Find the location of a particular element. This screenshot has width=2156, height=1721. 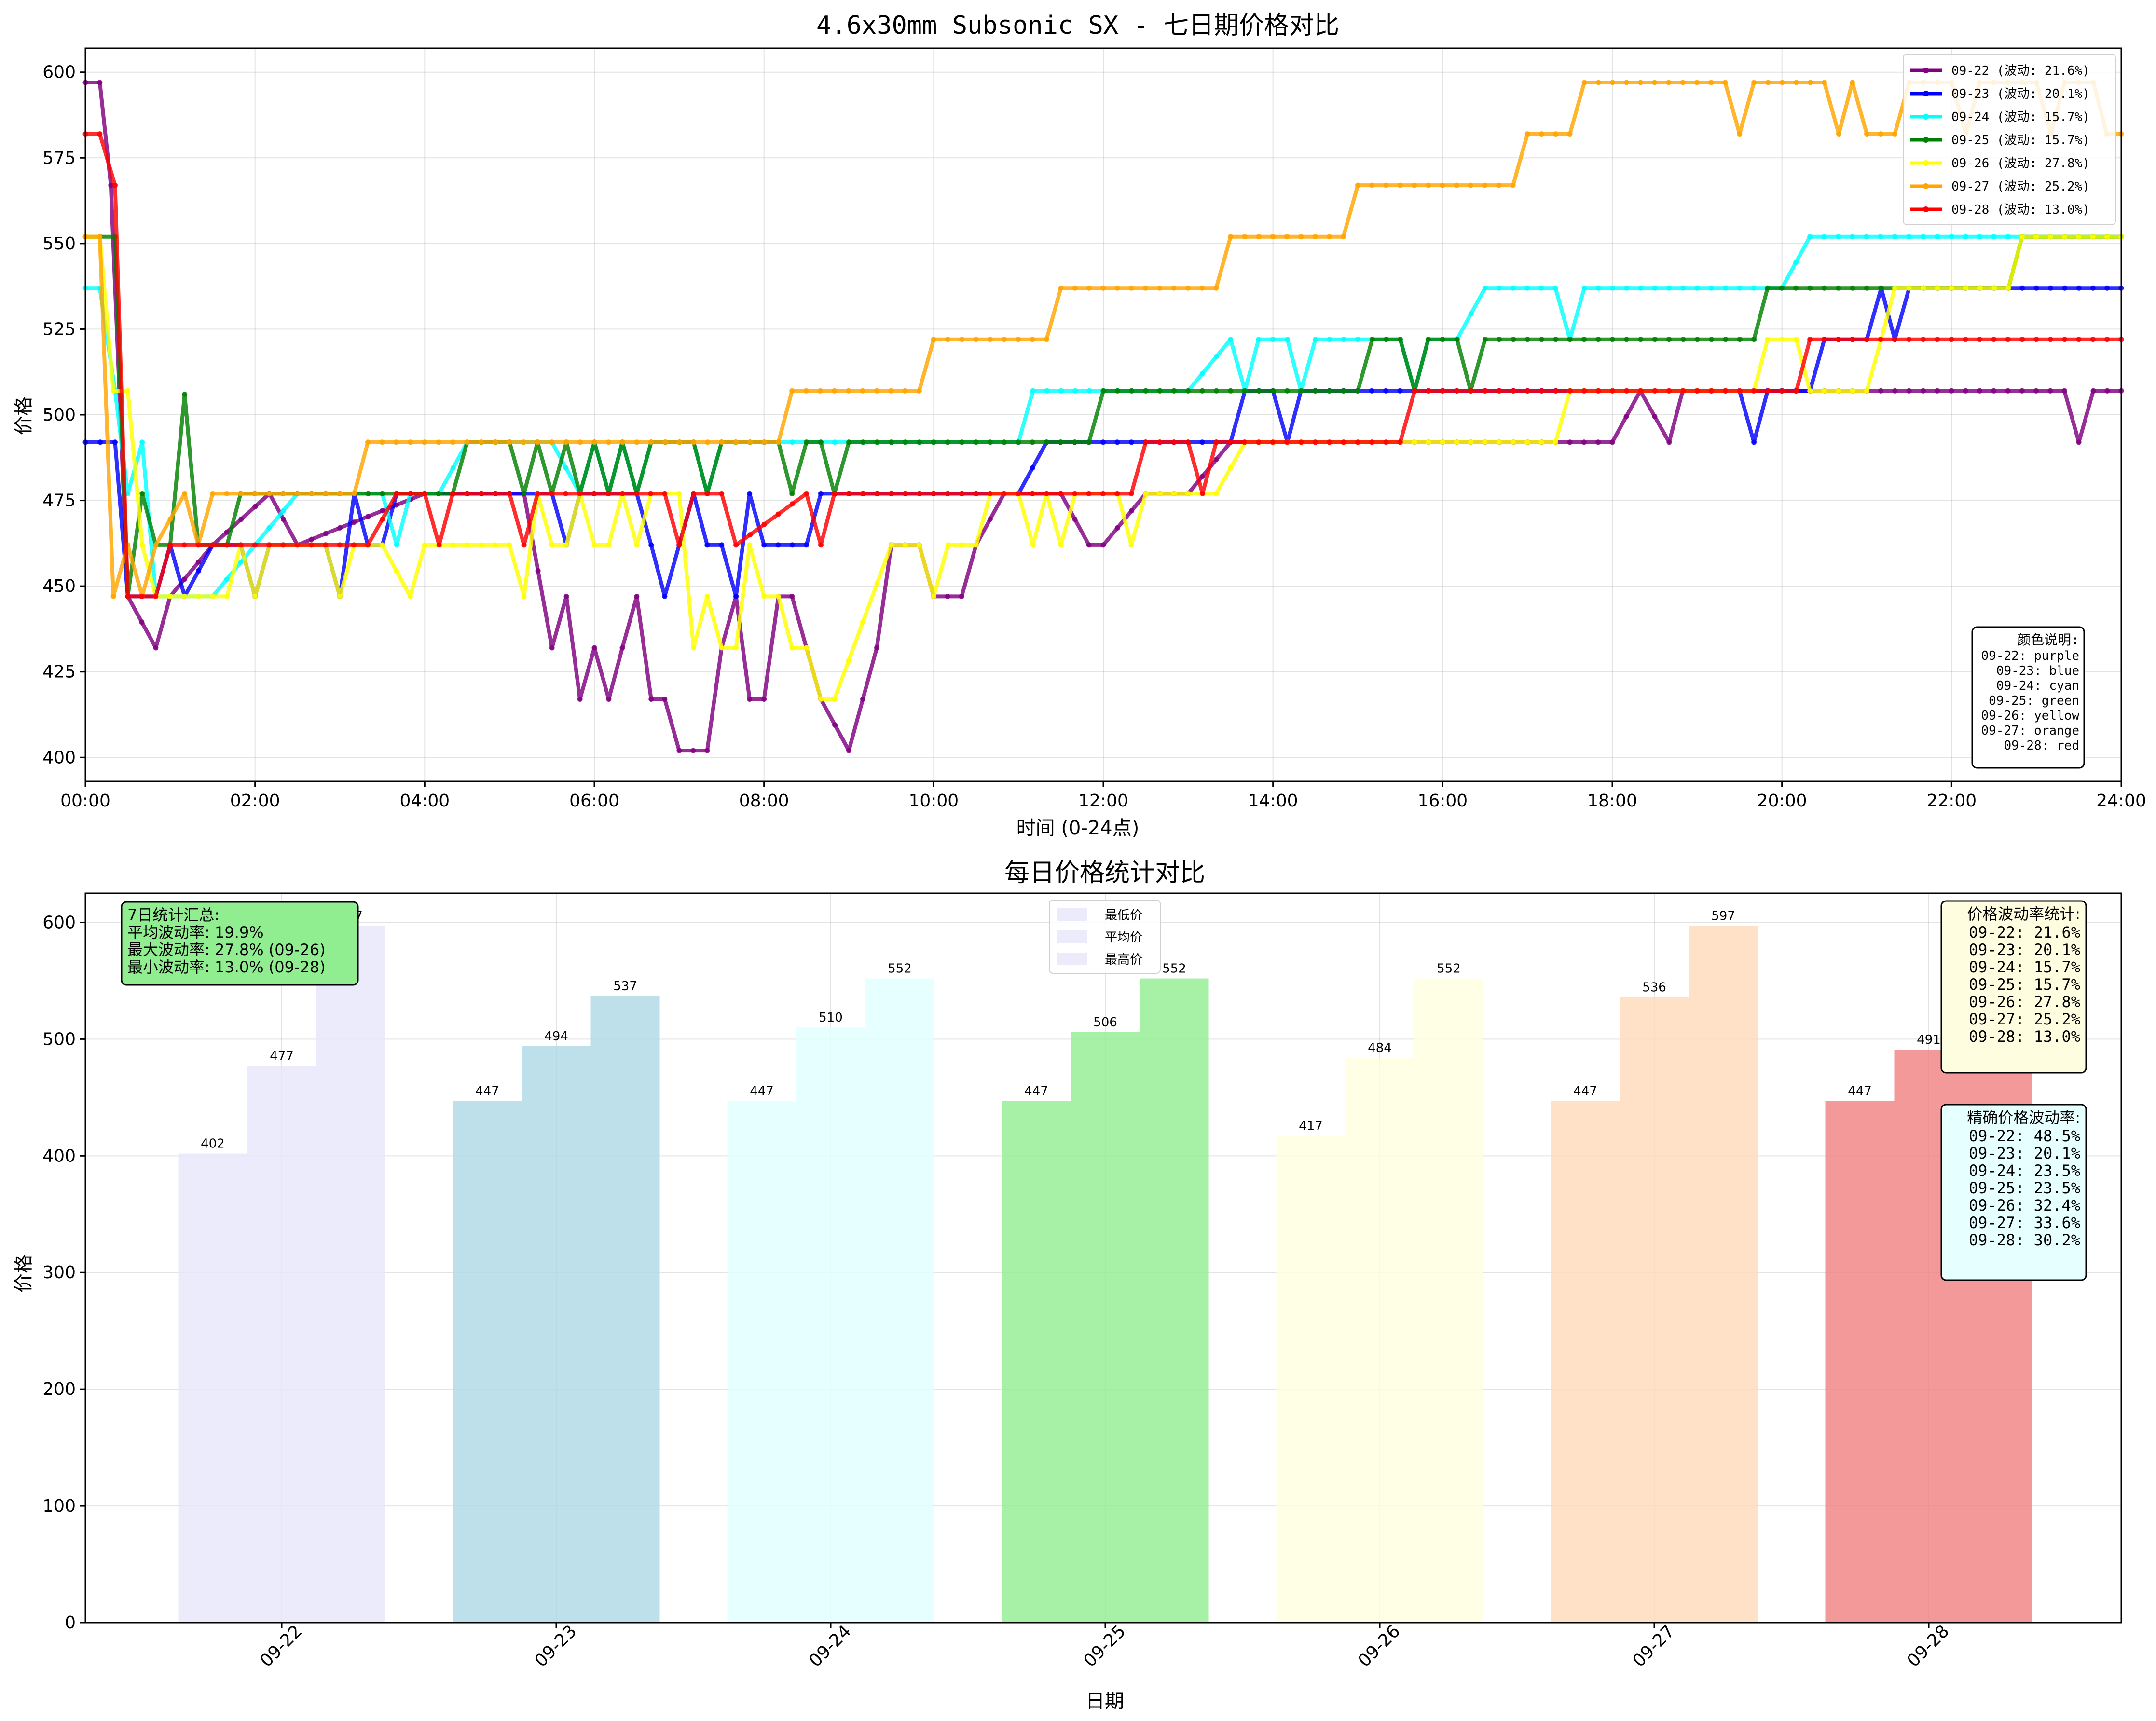

line-chart-x-tick-label: 02:00 is located at coordinates (255, 801).